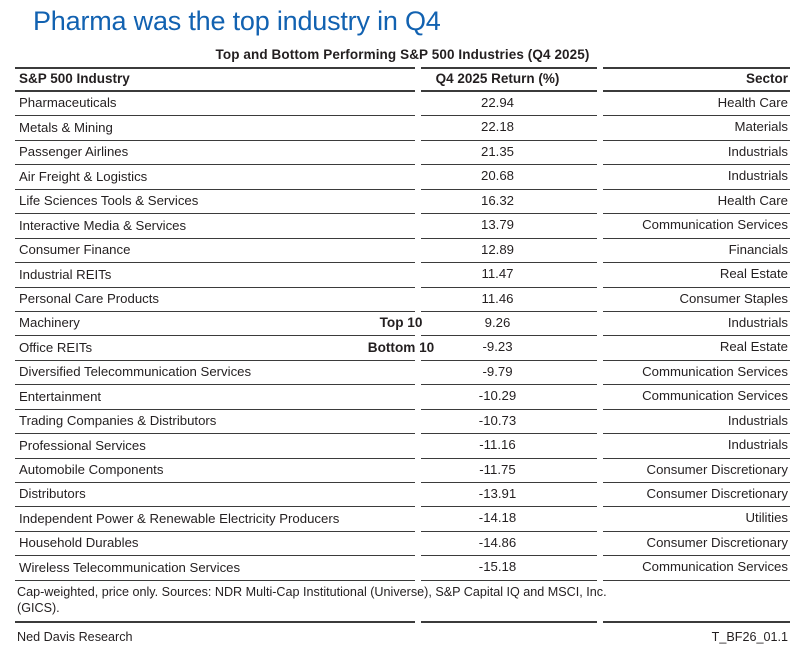 Image resolution: width=811 pixels, height=666 pixels. I want to click on industry-name: Wireless Telecommunication Services, so click(130, 567).